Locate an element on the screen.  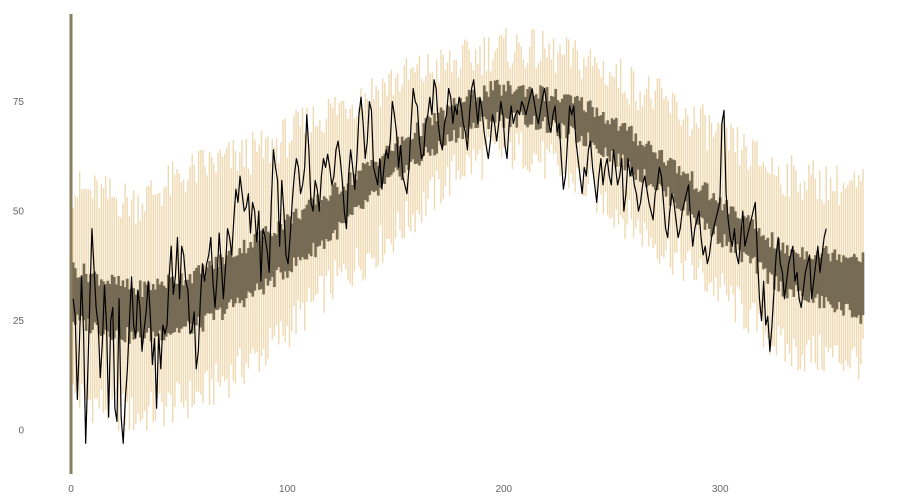
y-tick-label: 25 is located at coordinates (19, 321).